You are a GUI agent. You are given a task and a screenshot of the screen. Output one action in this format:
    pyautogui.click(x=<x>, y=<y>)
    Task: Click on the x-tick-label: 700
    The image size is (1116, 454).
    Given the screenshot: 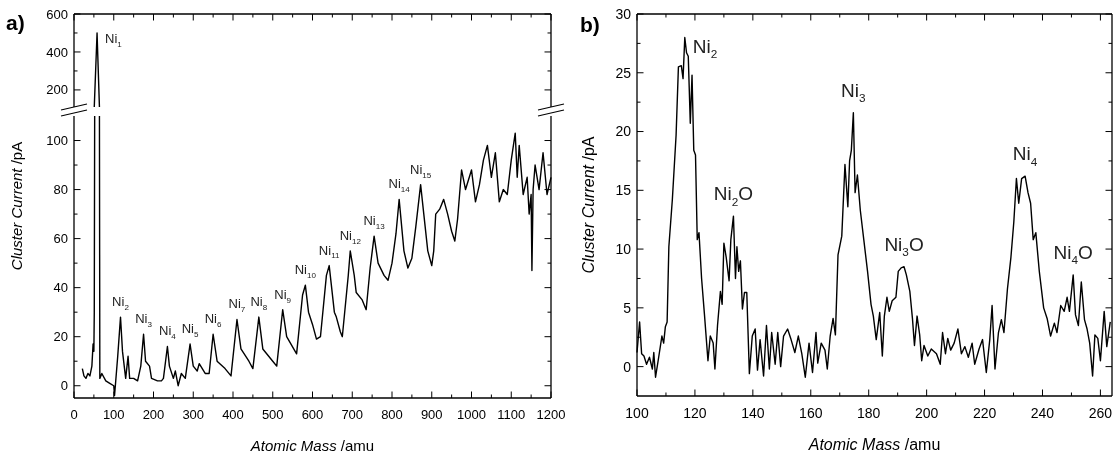 What is the action you would take?
    pyautogui.click(x=352, y=414)
    